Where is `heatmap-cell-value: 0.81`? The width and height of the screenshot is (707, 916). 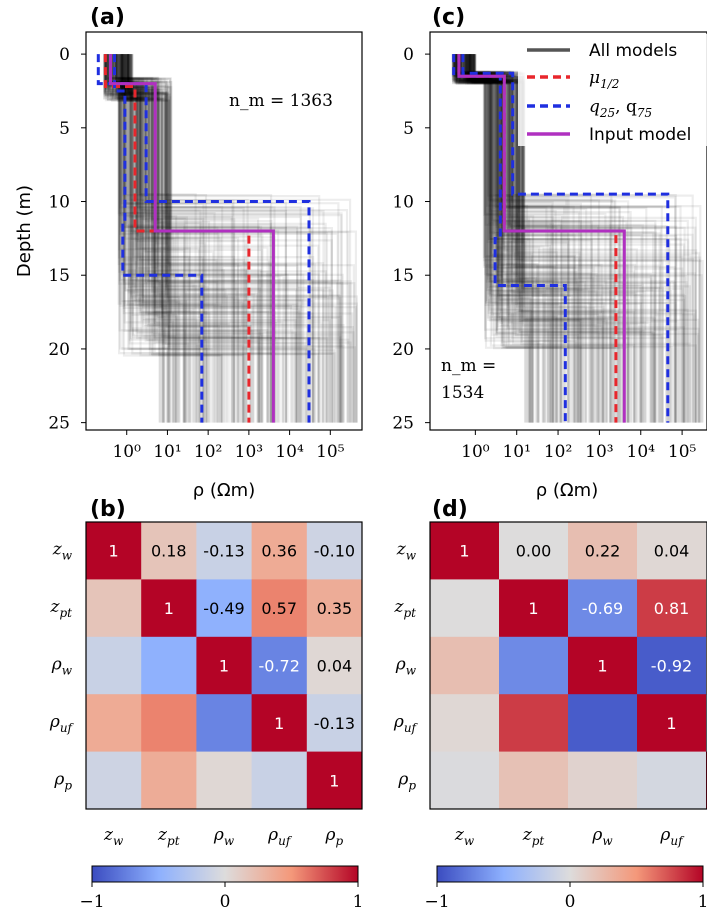
heatmap-cell-value: 0.81 is located at coordinates (672, 608).